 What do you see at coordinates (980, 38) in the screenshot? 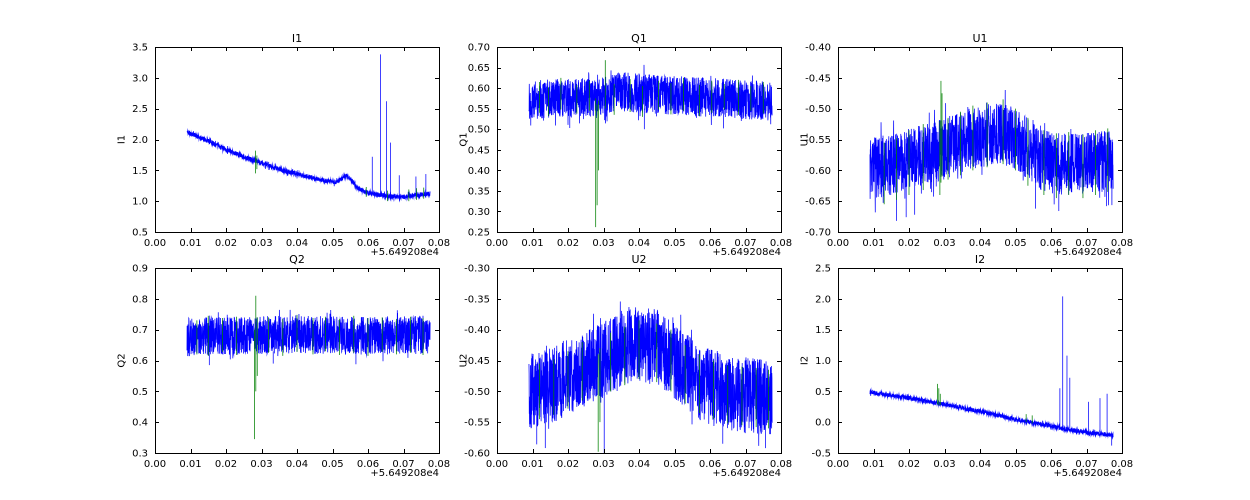
I see `plot-title: U1` at bounding box center [980, 38].